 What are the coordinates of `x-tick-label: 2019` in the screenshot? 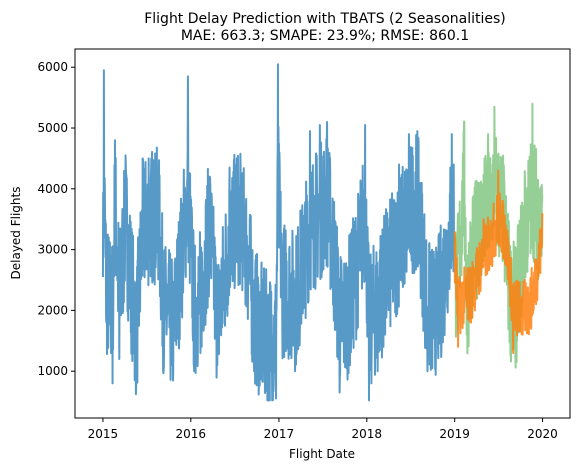 It's located at (454, 434).